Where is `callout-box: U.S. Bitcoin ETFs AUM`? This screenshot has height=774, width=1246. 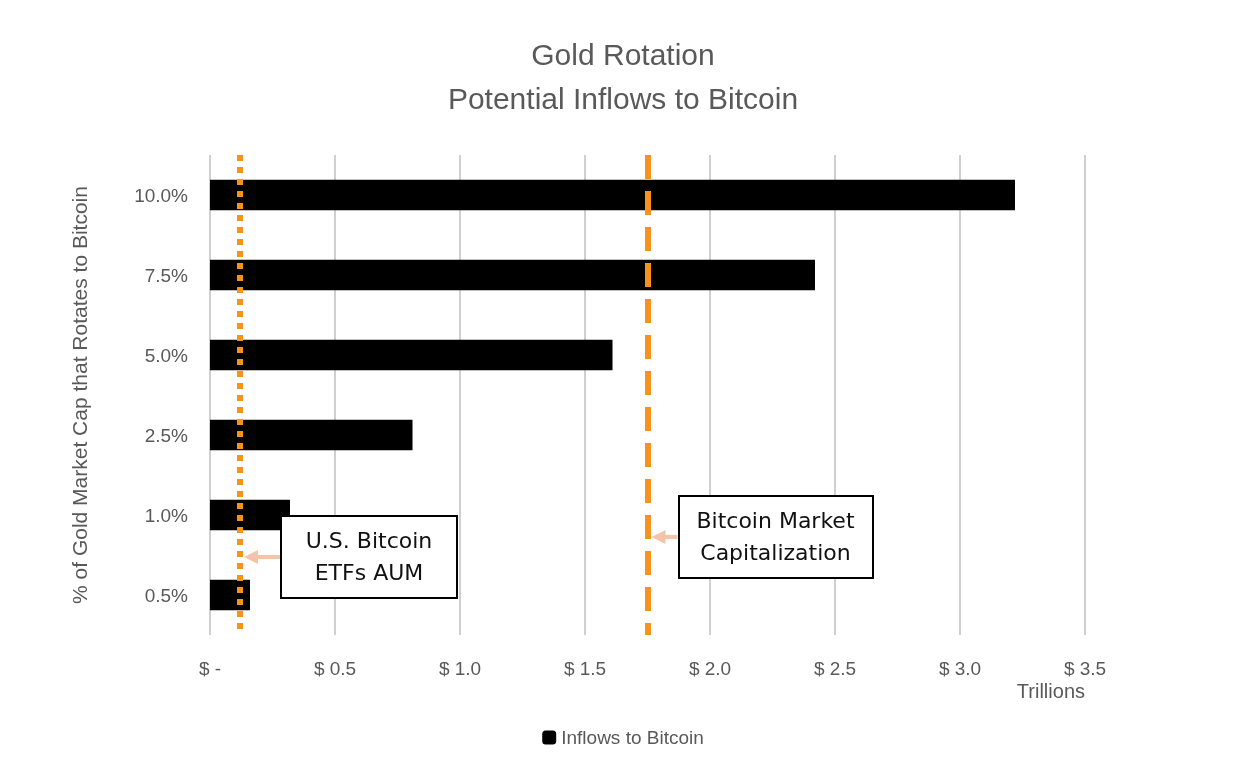
callout-box: U.S. Bitcoin ETFs AUM is located at coordinates (369, 557).